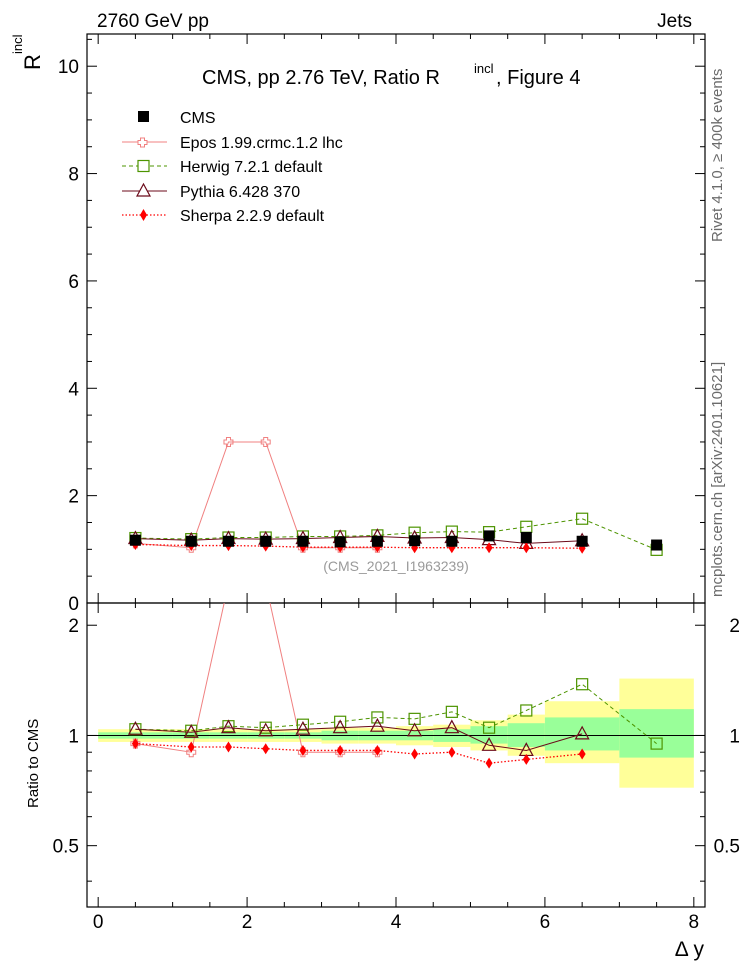 The height and width of the screenshot is (972, 746). I want to click on ratio-y-label: Ratio to CMS, so click(33, 763).